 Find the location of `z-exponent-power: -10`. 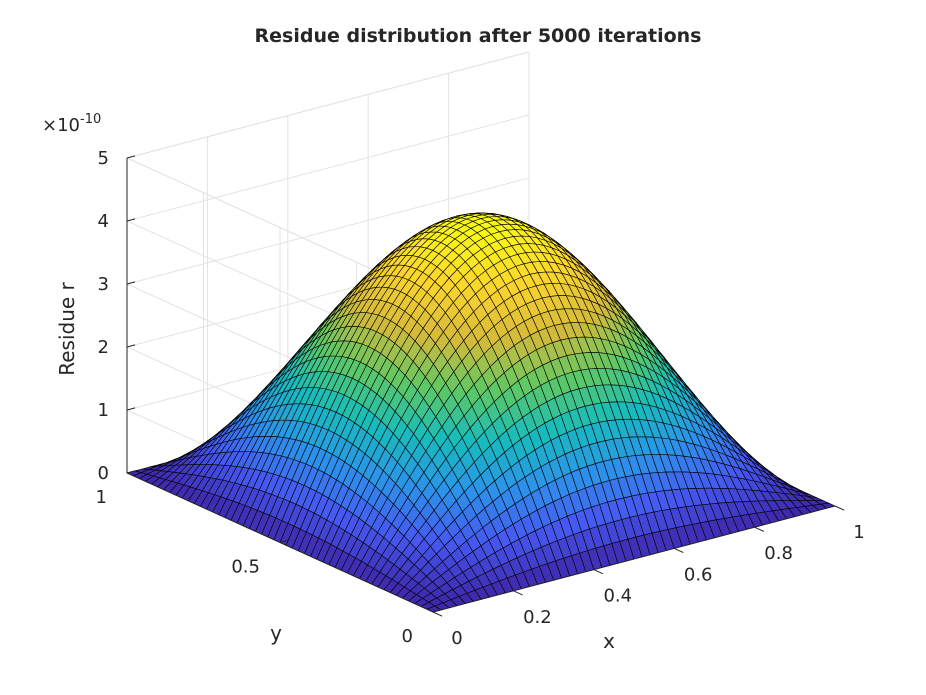

z-exponent-power: -10 is located at coordinates (90, 119).